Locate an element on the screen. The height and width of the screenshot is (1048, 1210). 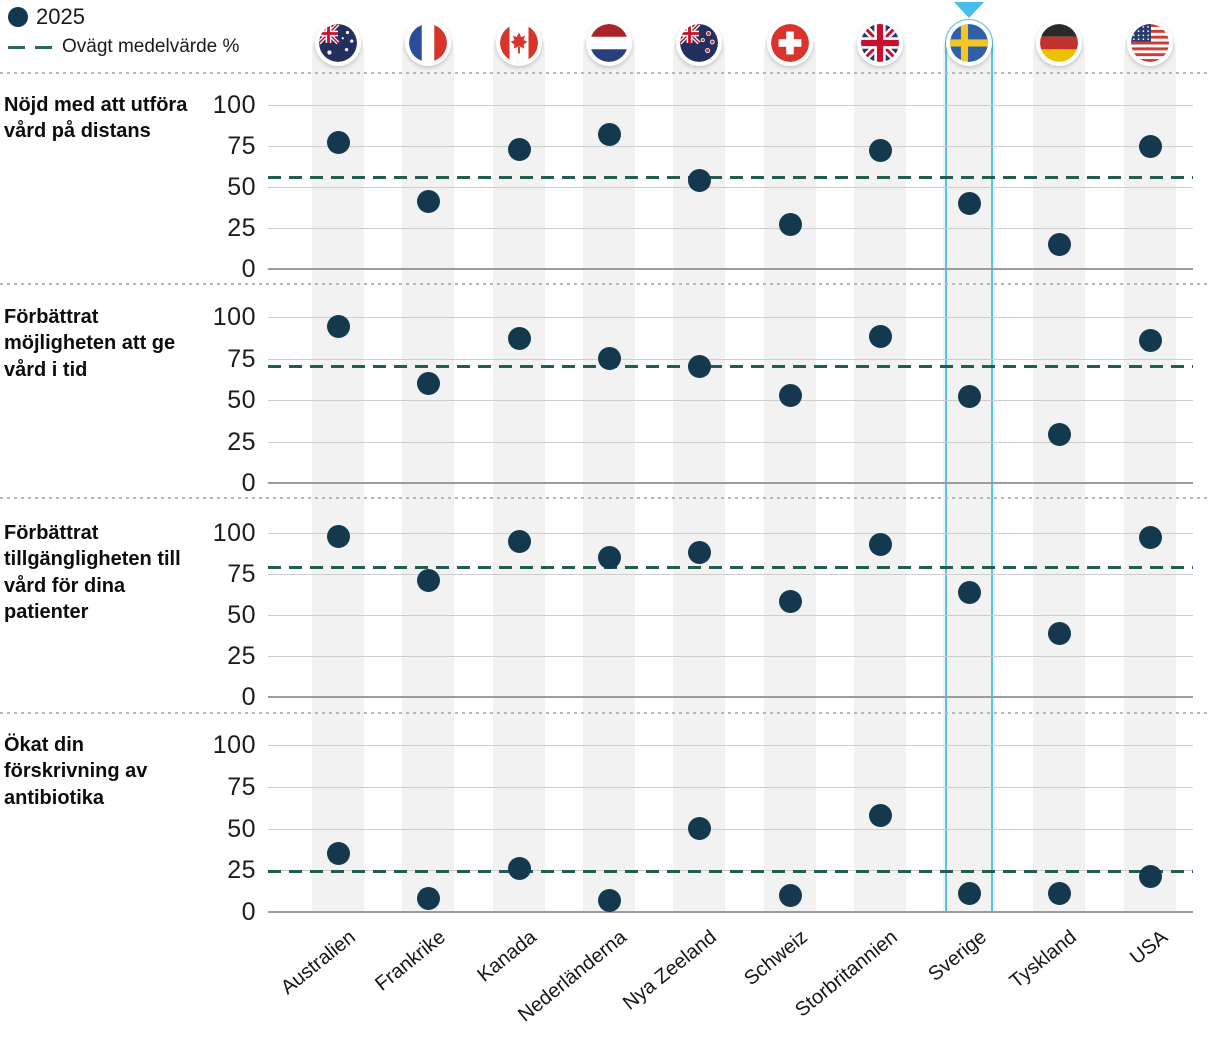
row-label: Förbättrat möjligheten att ge vård i tid is located at coordinates (90, 343).